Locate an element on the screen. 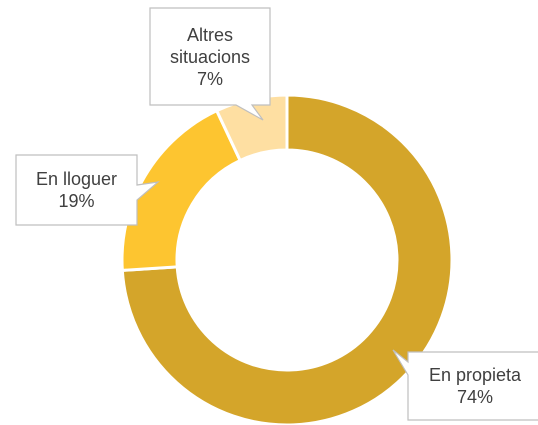 The image size is (538, 425). data-label: Altres situacions 7% is located at coordinates (210, 56).